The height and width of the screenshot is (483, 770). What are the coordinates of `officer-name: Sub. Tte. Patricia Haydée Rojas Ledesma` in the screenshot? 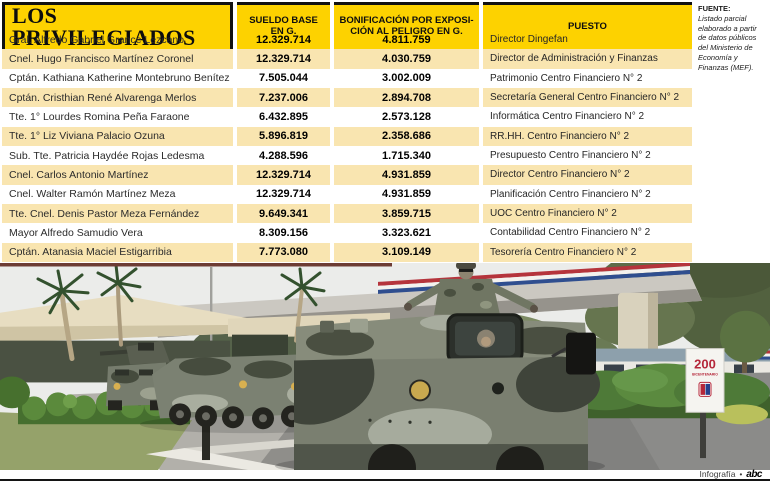 It's located at (107, 155).